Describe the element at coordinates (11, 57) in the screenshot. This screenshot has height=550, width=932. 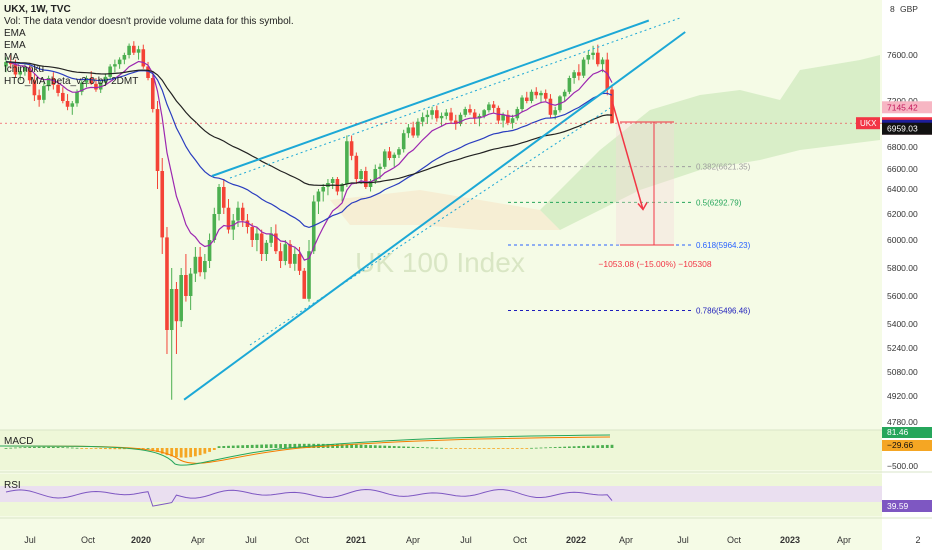
I see `indicator-ma: MA` at that location.